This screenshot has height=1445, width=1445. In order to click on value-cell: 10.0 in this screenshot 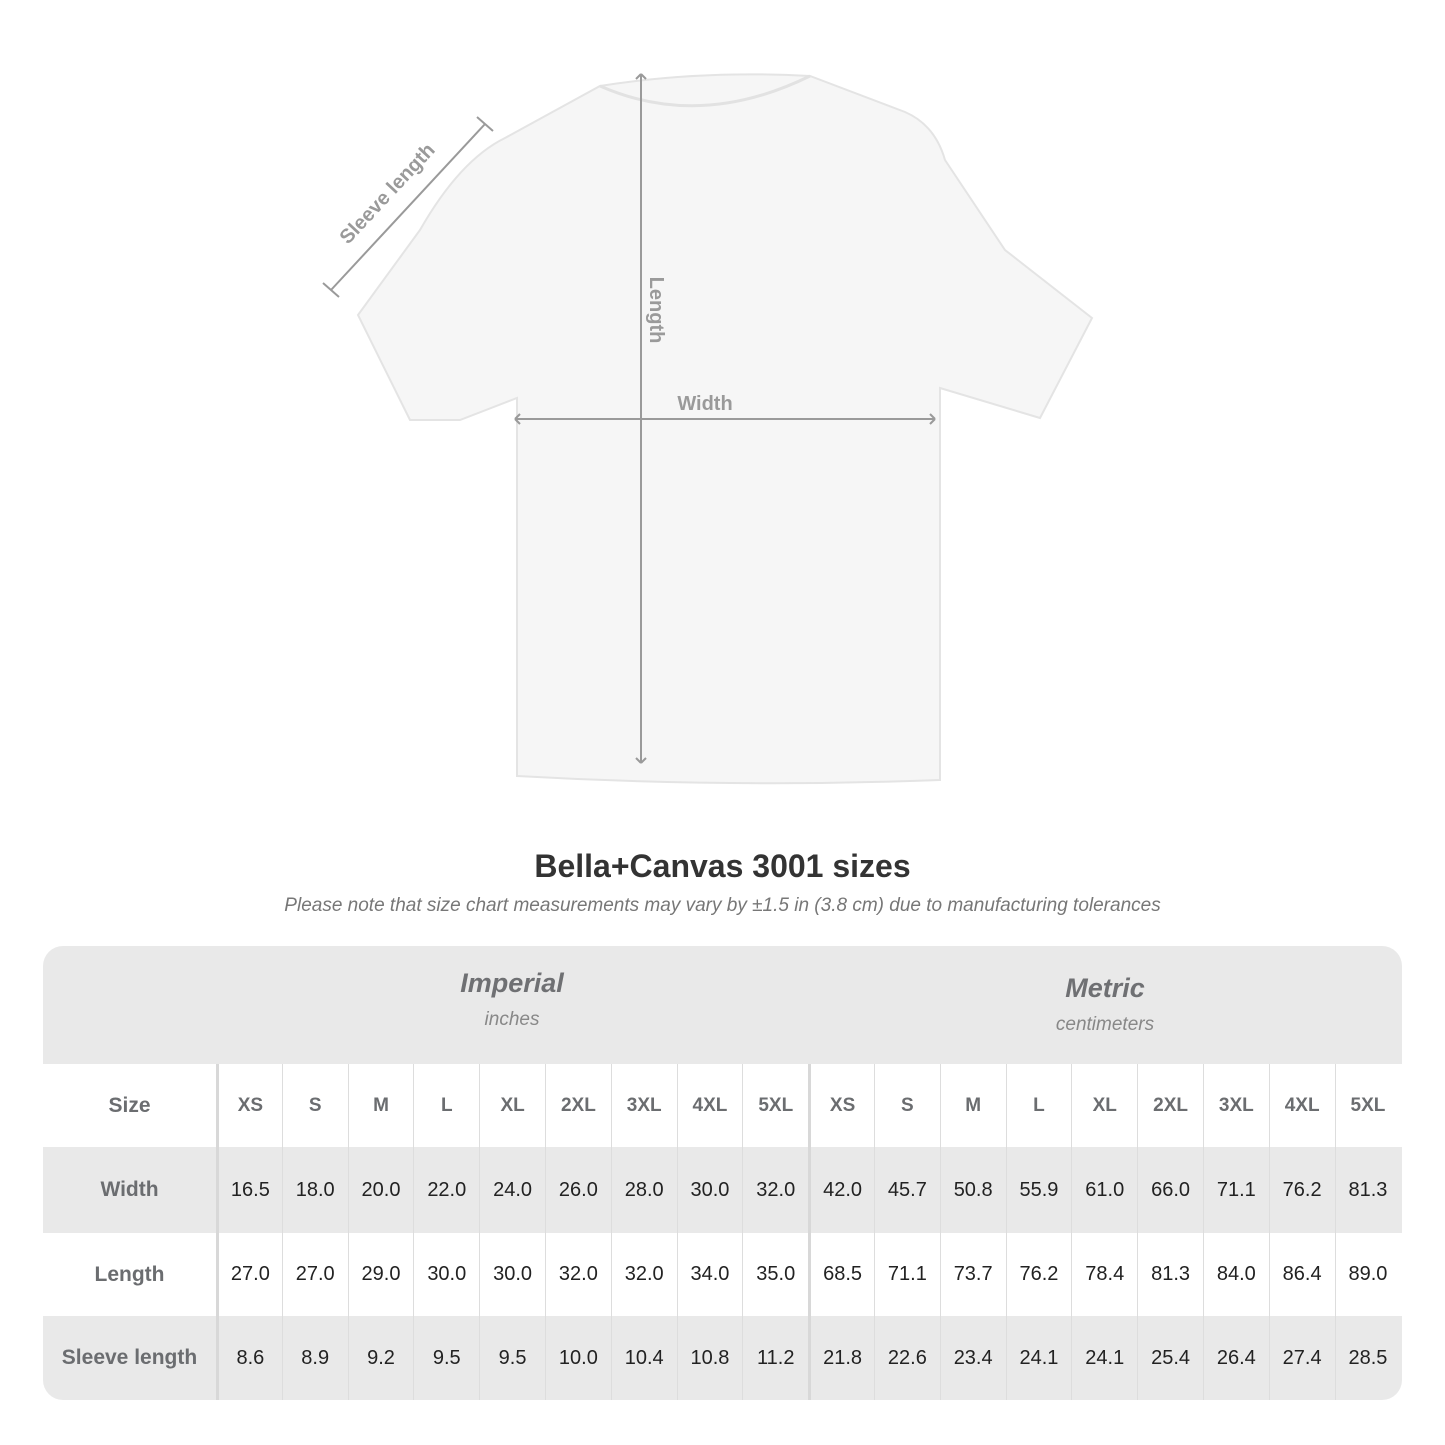, I will do `click(577, 1358)`.